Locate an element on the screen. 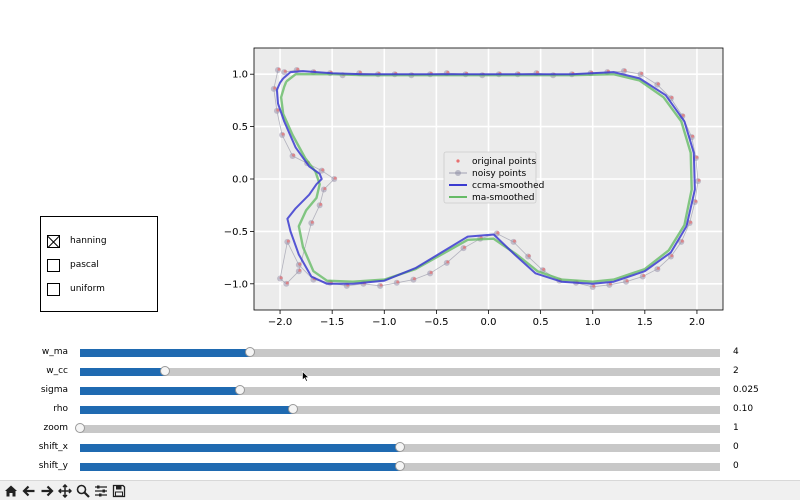 This screenshot has width=800, height=500. legend-marker-noisy-points is located at coordinates (458, 173).